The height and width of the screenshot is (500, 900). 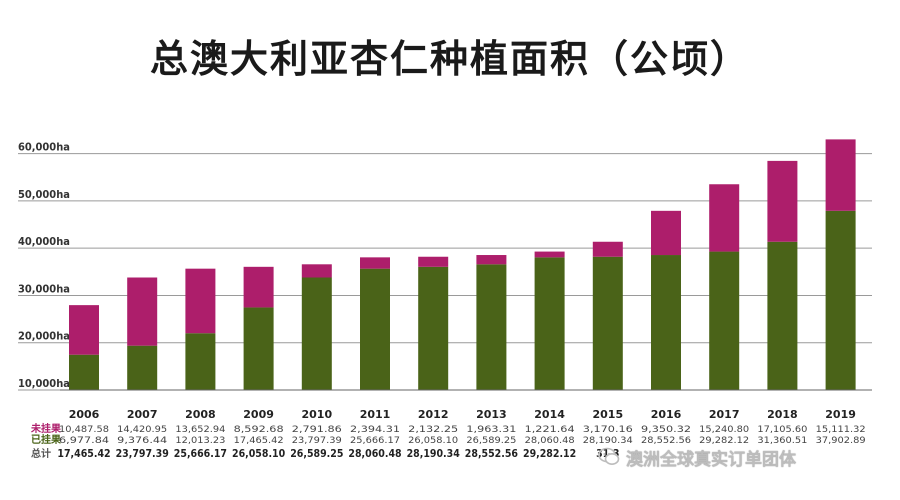 What do you see at coordinates (782, 430) in the screenshot?
I see `table-cell-nonbearing: 17,105.60` at bounding box center [782, 430].